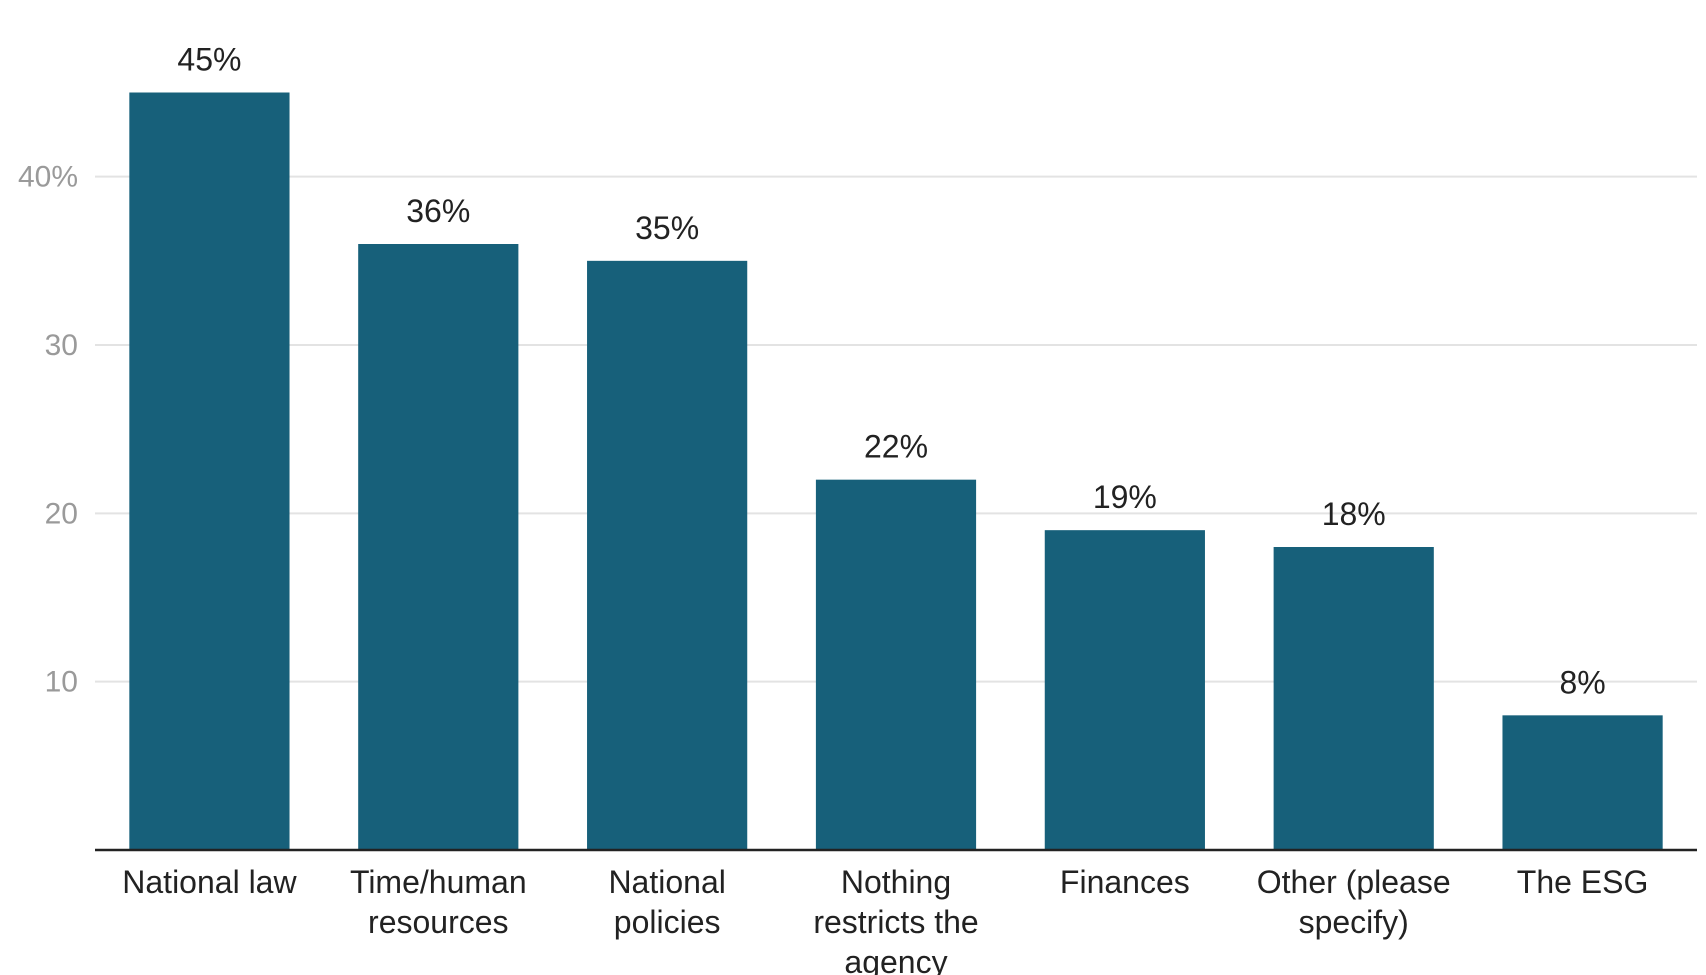  What do you see at coordinates (438, 902) in the screenshot?
I see `x-tick-label: Time/human resources` at bounding box center [438, 902].